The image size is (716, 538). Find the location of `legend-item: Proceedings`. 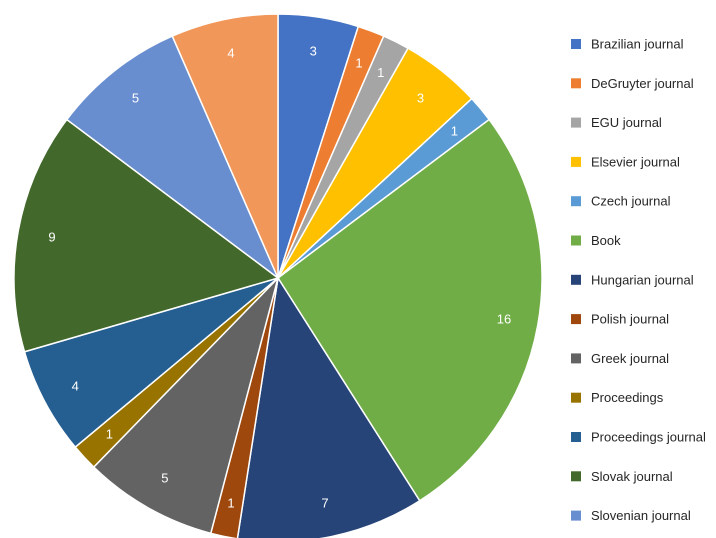

legend-item: Proceedings is located at coordinates (617, 397).